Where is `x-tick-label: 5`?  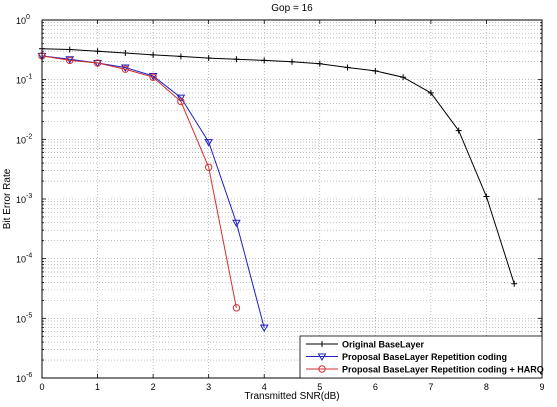 x-tick-label: 5 is located at coordinates (319, 387).